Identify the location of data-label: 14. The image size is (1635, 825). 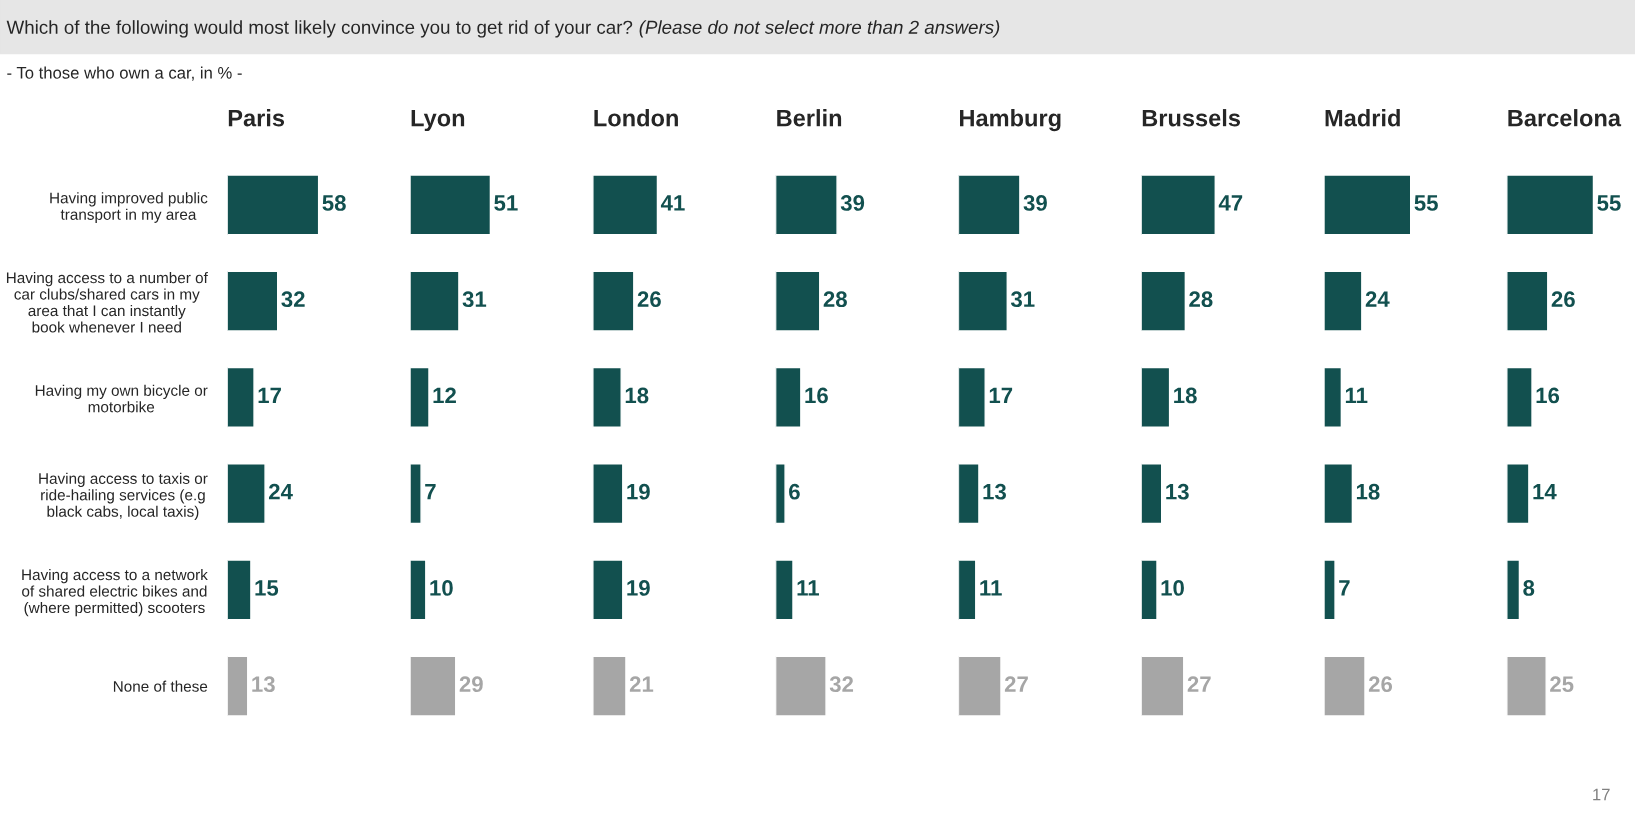
(1545, 492).